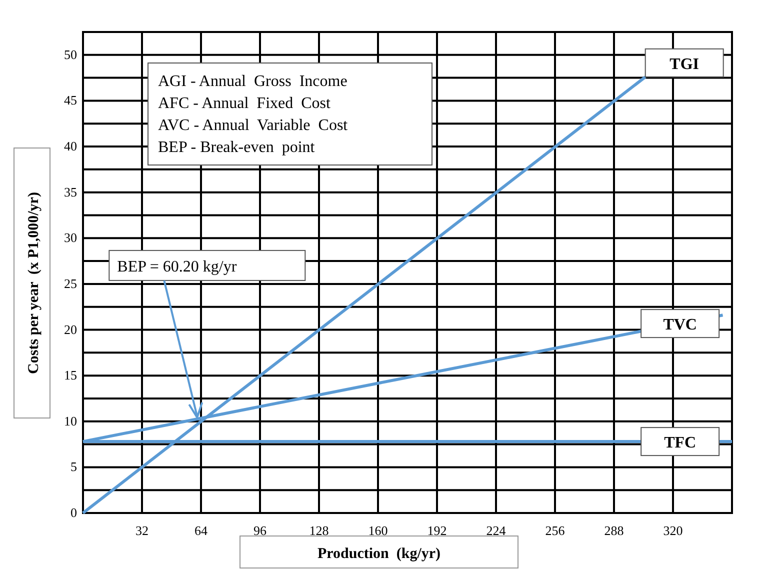 This screenshot has height=579, width=757. I want to click on y-axis-title: Costs per year (x P1,000/yr), so click(34, 283).